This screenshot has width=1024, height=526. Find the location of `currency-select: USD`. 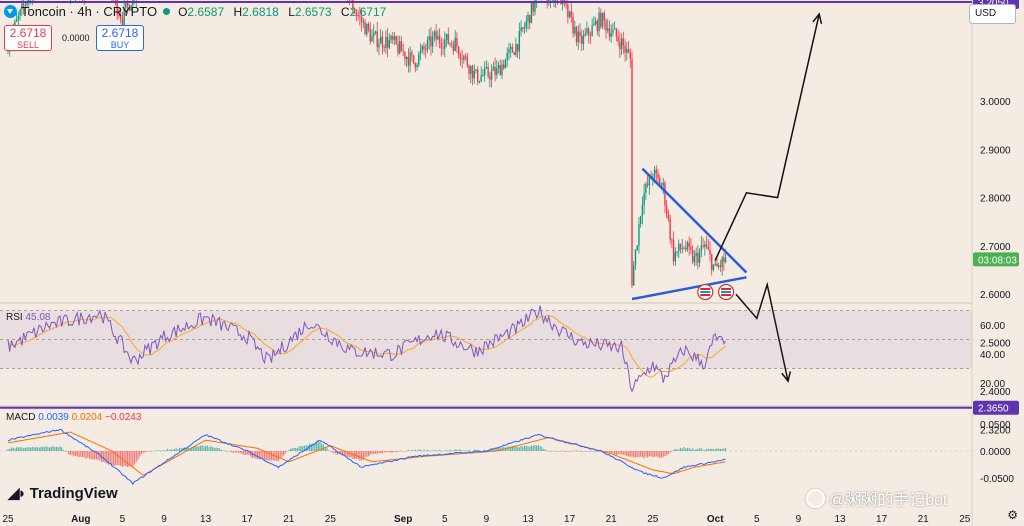

currency-select: USD is located at coordinates (992, 14).